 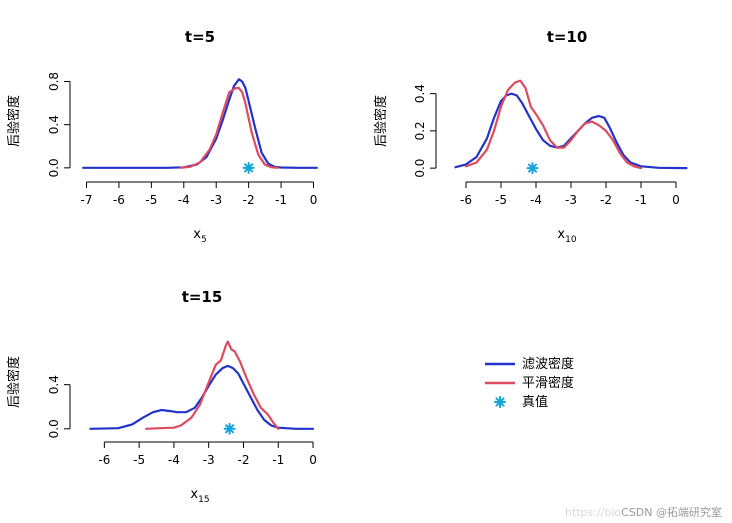 I want to click on x-axis-label-subscript: 15, so click(x=203, y=500).